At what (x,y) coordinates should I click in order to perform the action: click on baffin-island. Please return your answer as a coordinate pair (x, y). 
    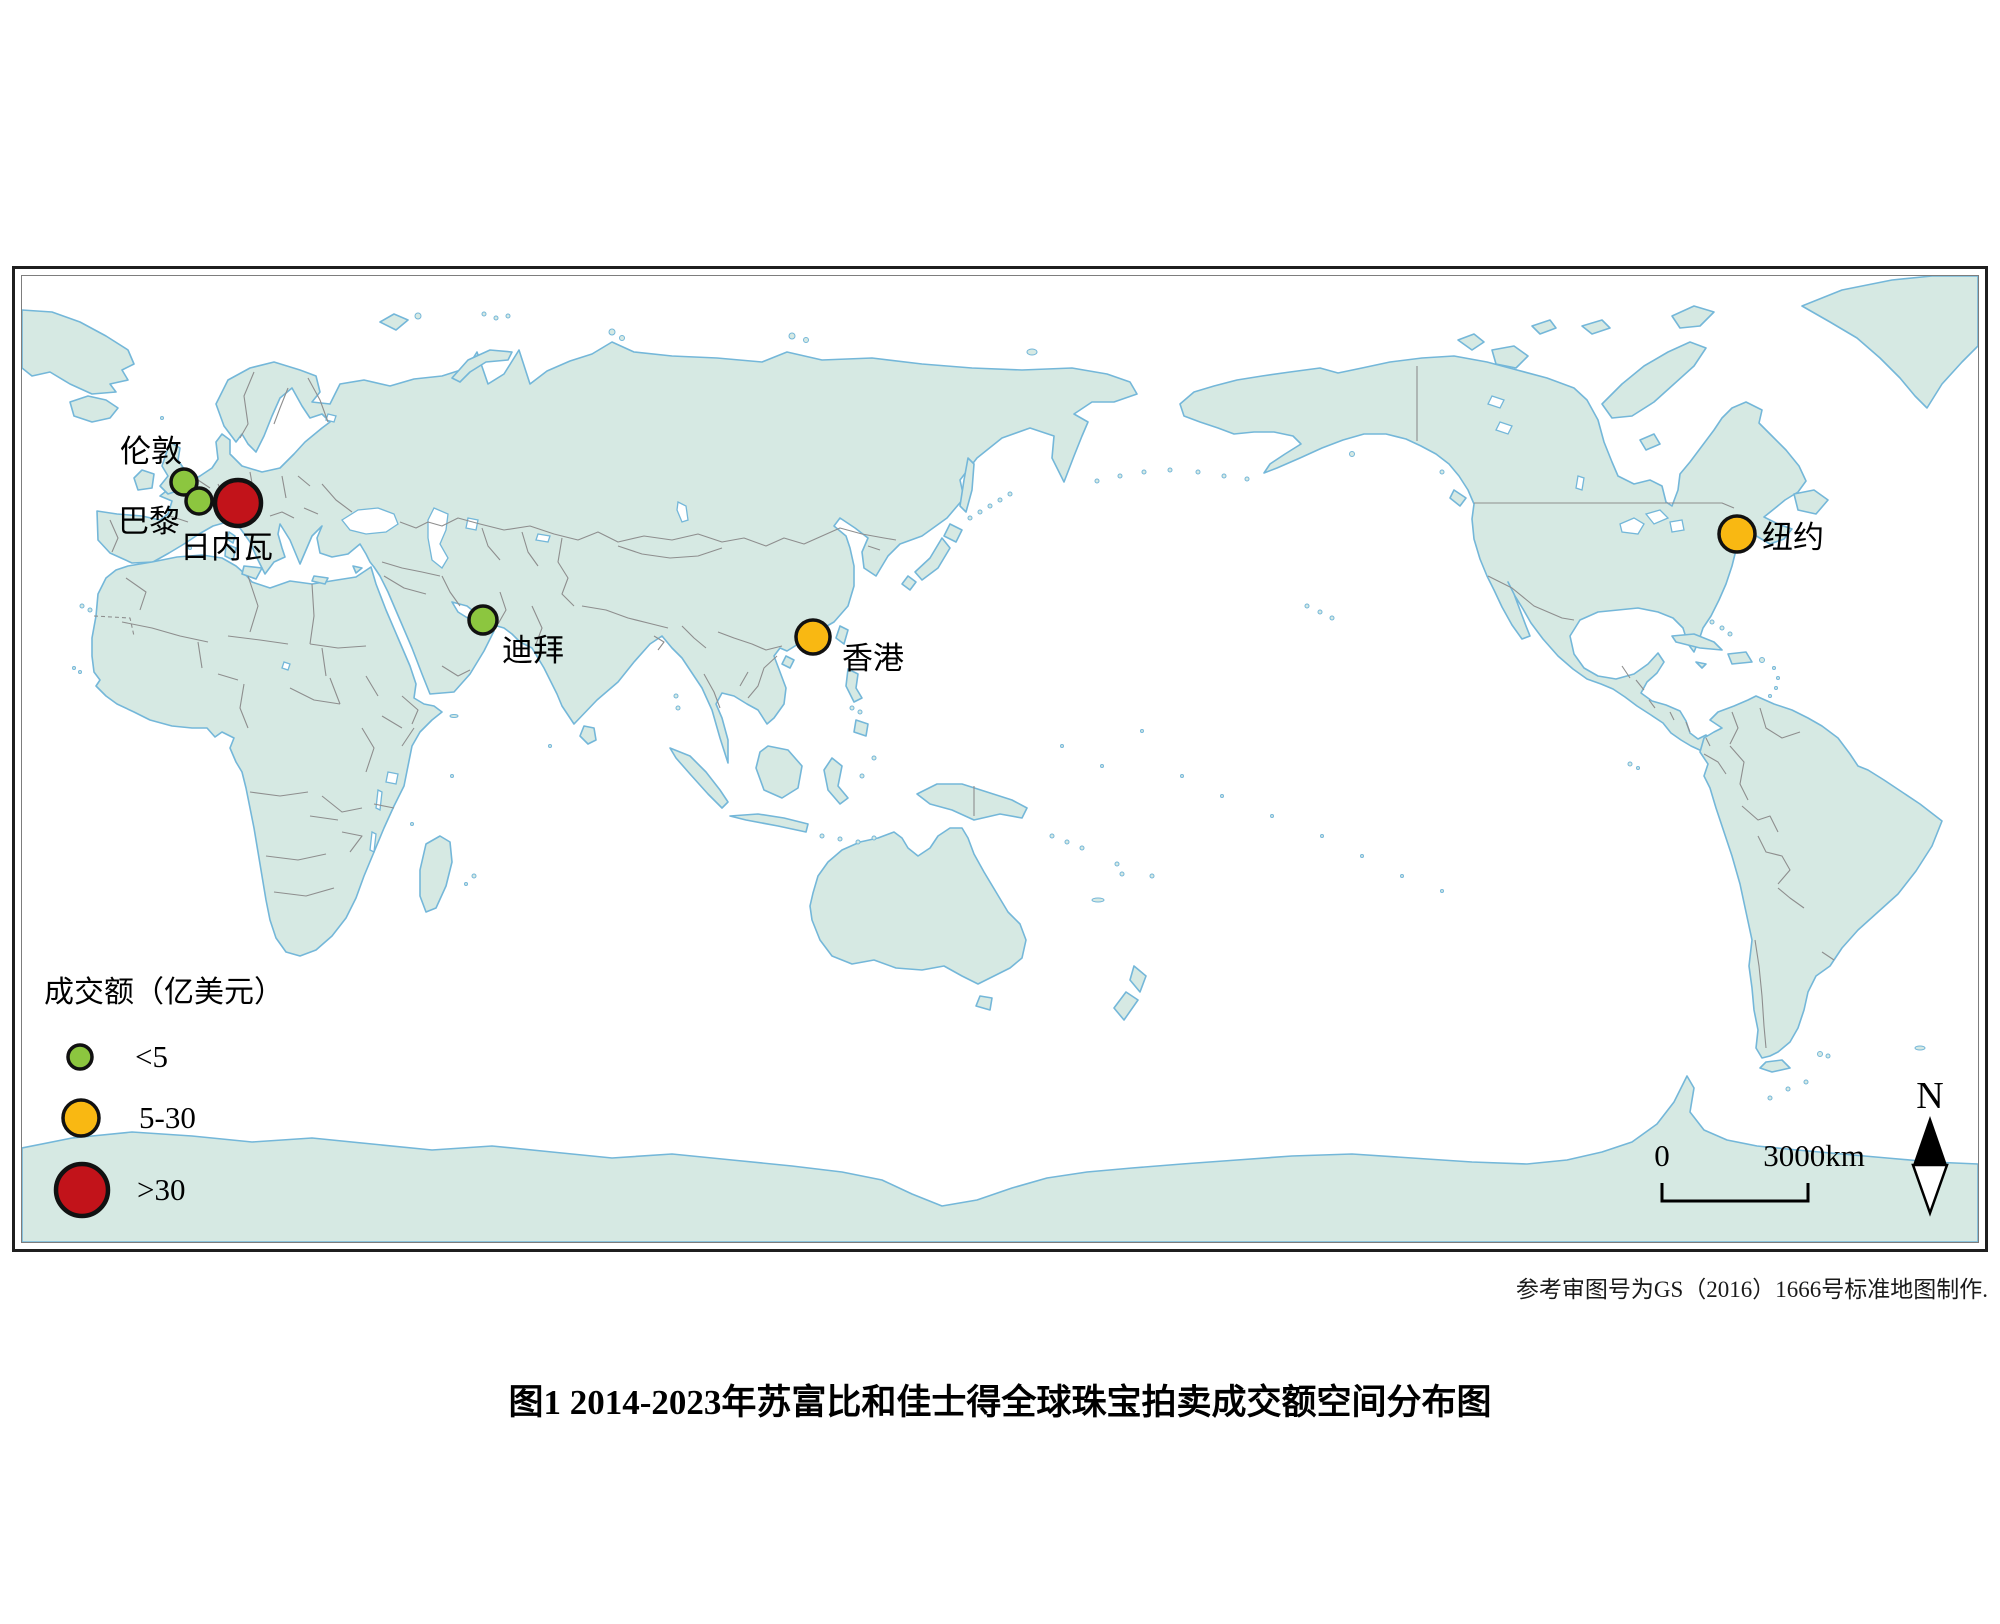
    Looking at the image, I should click on (1654, 380).